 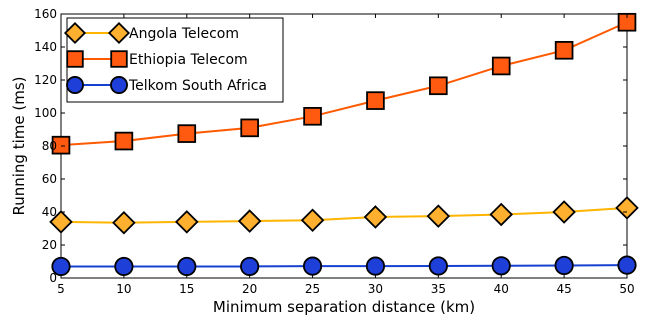 What do you see at coordinates (184, 34) in the screenshot?
I see `legend-label: Angola Telecom` at bounding box center [184, 34].